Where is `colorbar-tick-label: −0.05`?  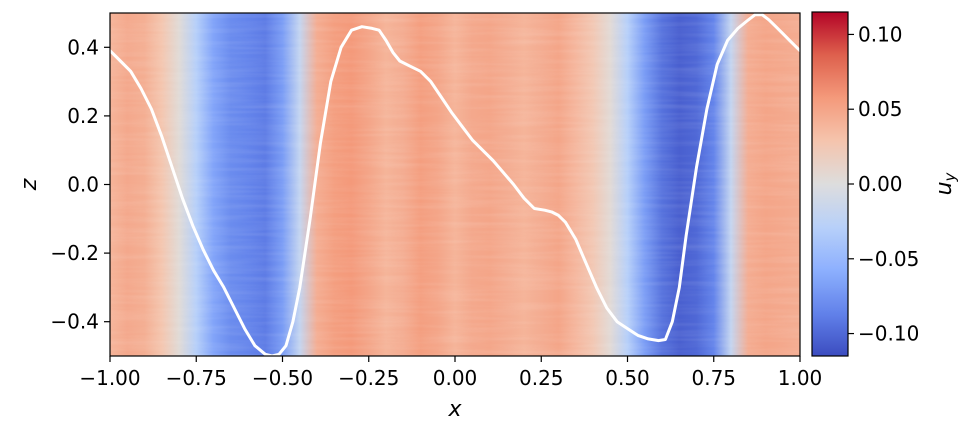
colorbar-tick-label: −0.05 is located at coordinates (888, 259).